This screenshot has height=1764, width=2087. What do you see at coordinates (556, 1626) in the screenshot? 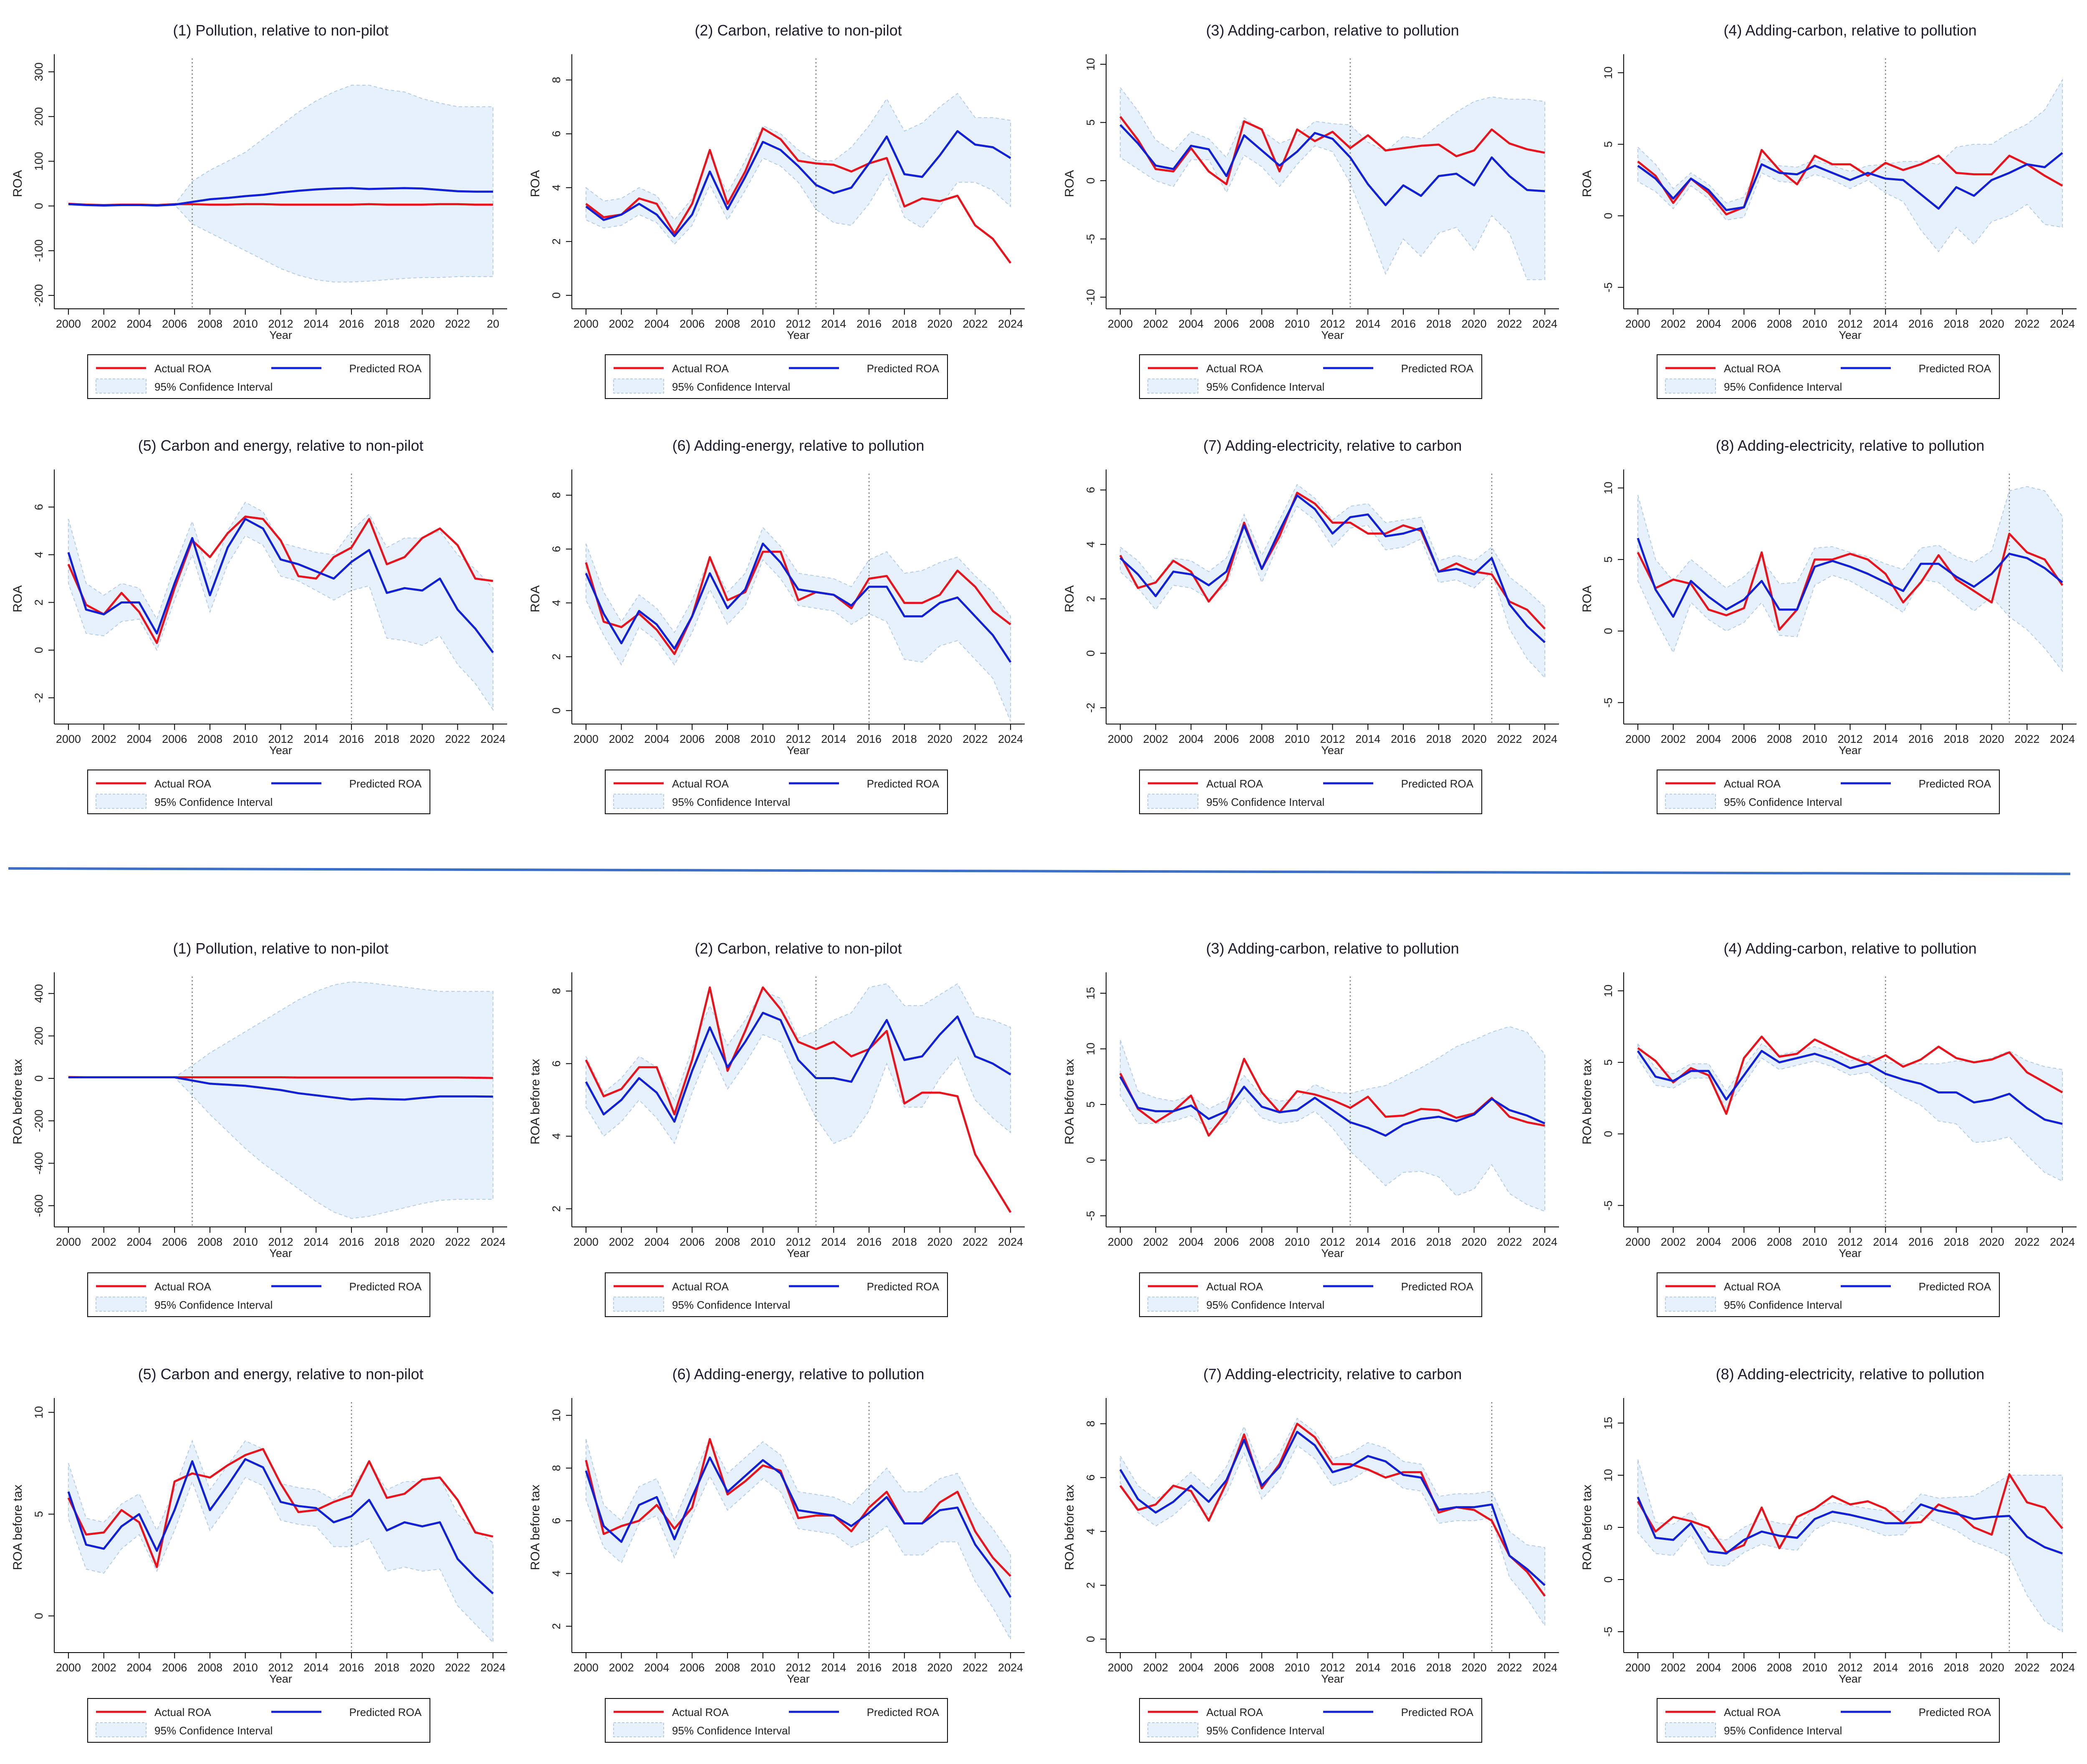
I see `y-tick-label: 2` at bounding box center [556, 1626].